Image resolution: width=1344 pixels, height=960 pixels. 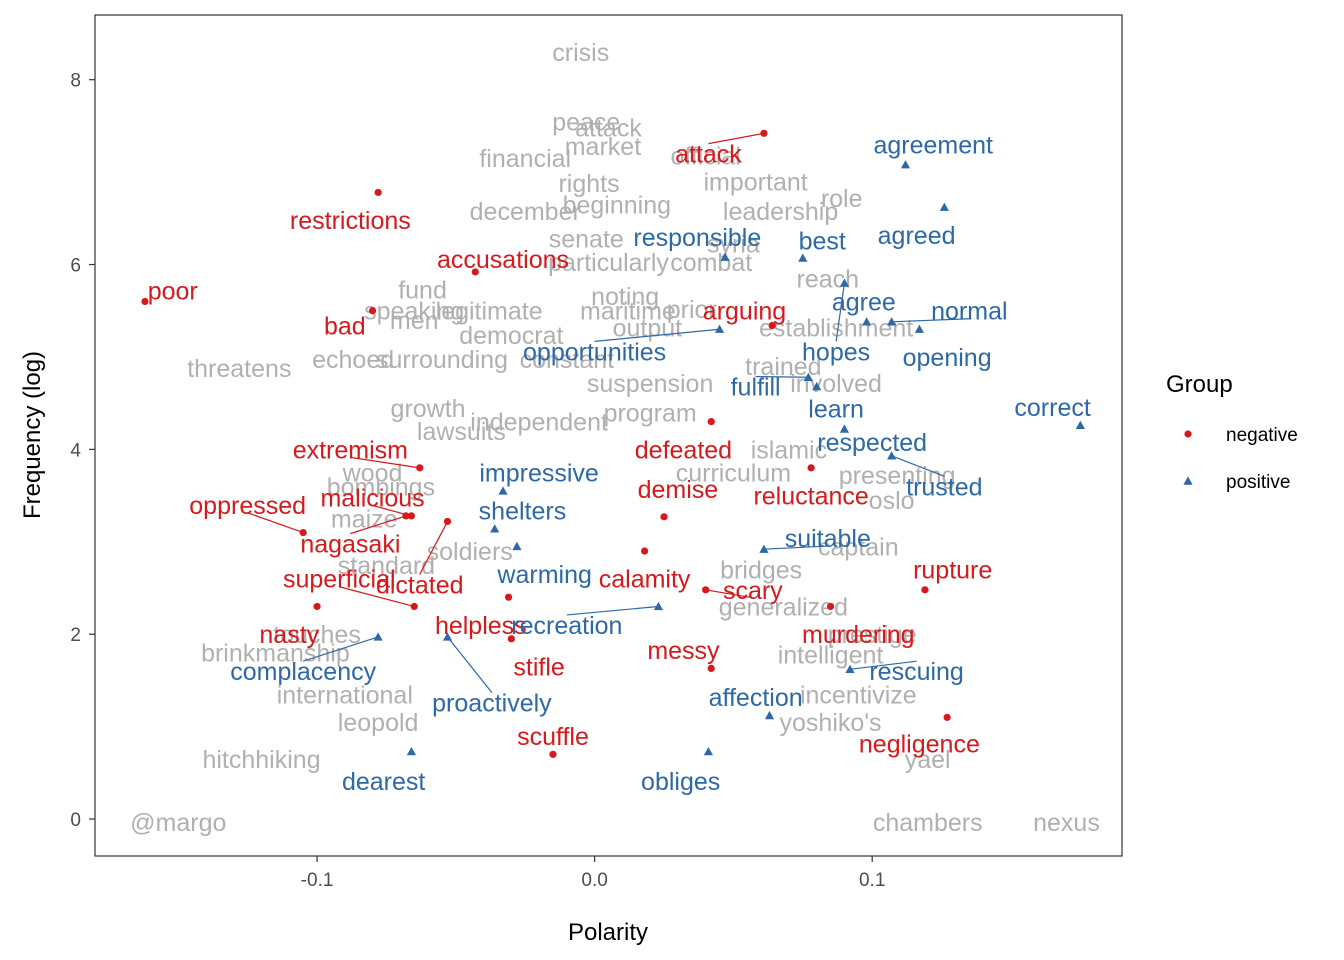 What do you see at coordinates (525, 159) in the screenshot?
I see `word-label-financial: financial` at bounding box center [525, 159].